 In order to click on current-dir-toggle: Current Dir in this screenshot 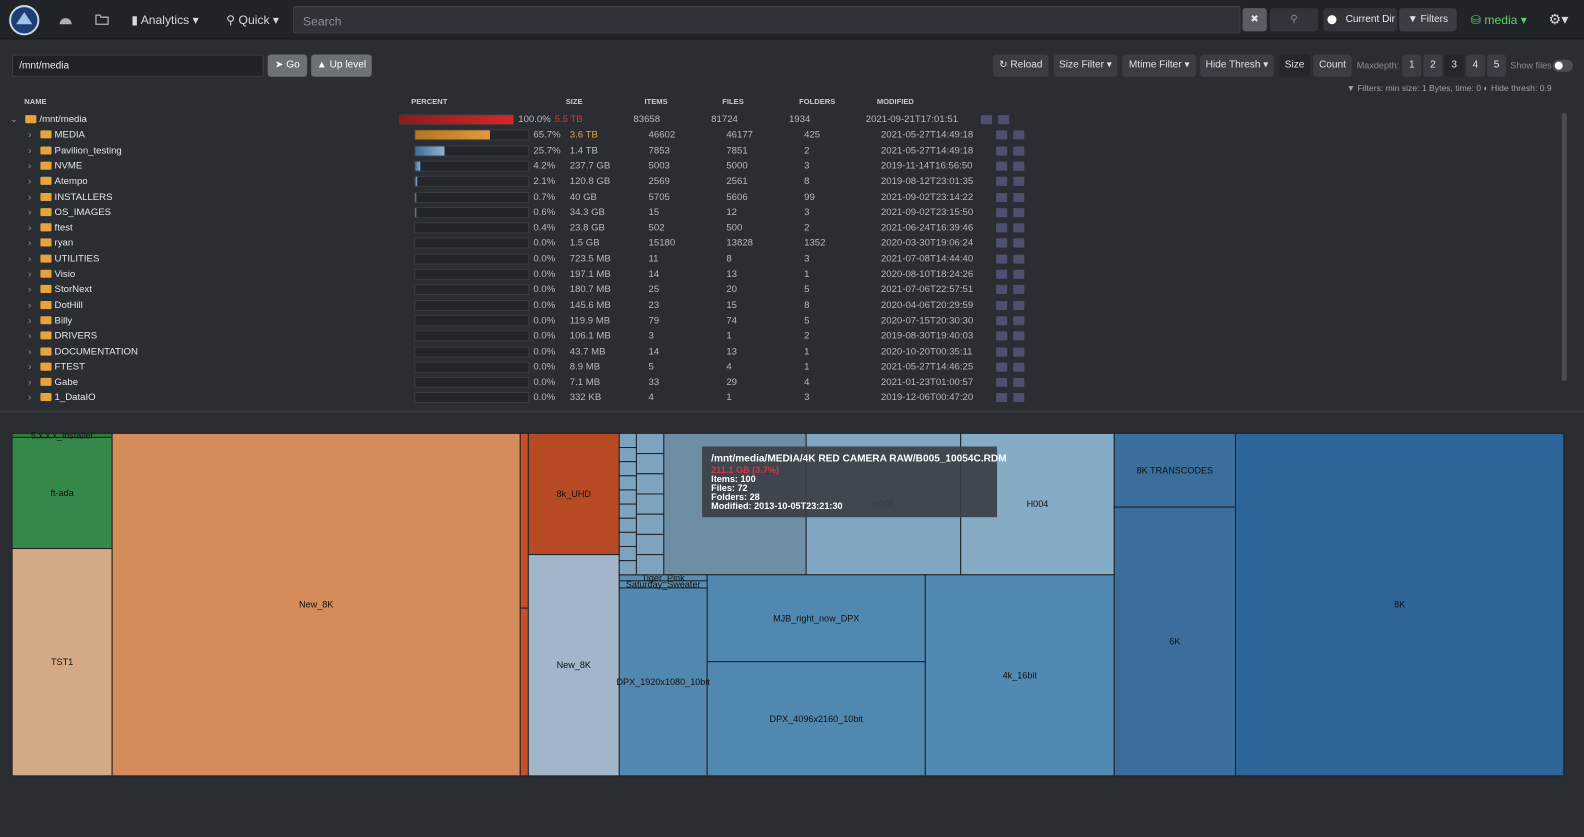, I will do `click(1360, 20)`.